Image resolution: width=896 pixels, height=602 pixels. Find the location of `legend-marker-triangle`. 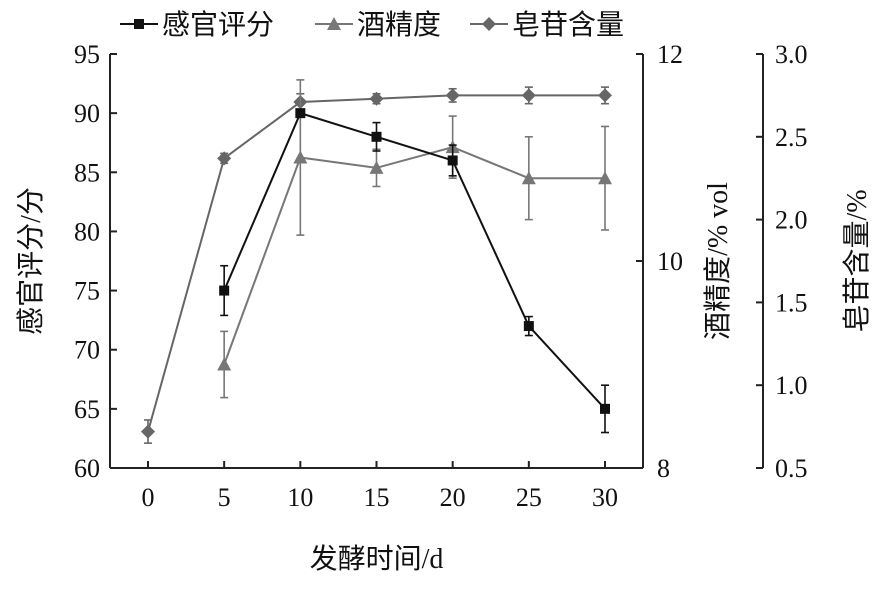

legend-marker-triangle is located at coordinates (334, 23).